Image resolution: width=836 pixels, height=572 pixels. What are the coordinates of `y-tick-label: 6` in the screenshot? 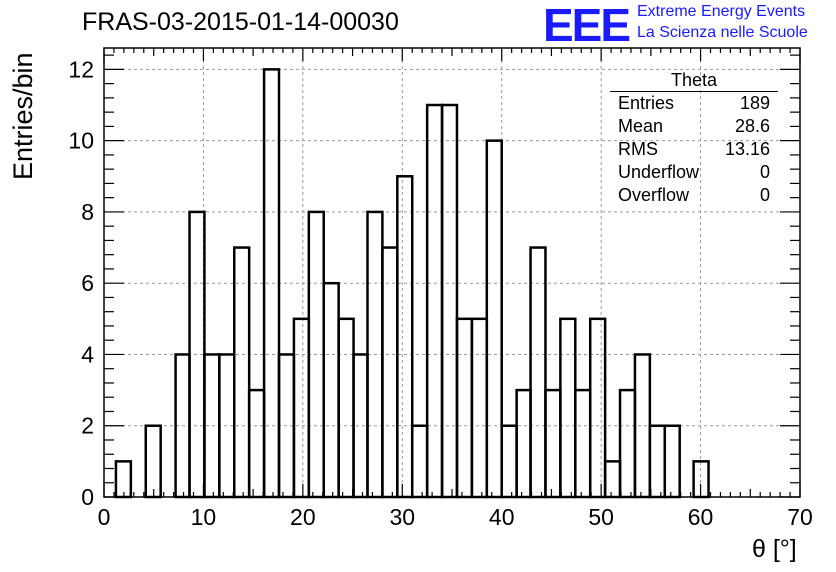 It's located at (87, 283).